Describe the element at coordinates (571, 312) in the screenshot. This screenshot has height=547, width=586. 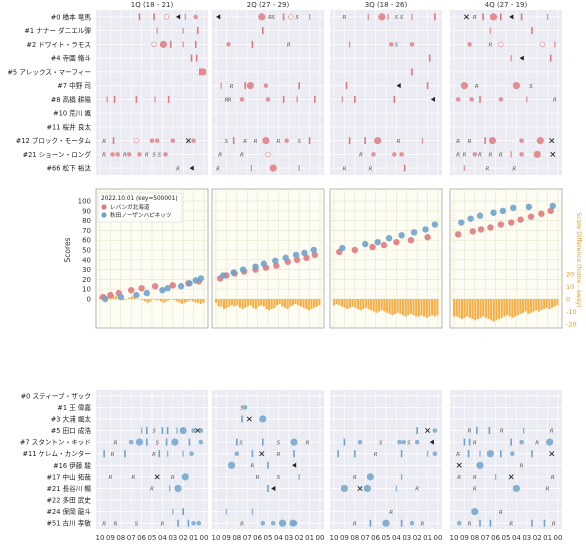
I see `y2-tick-label: -10` at that location.